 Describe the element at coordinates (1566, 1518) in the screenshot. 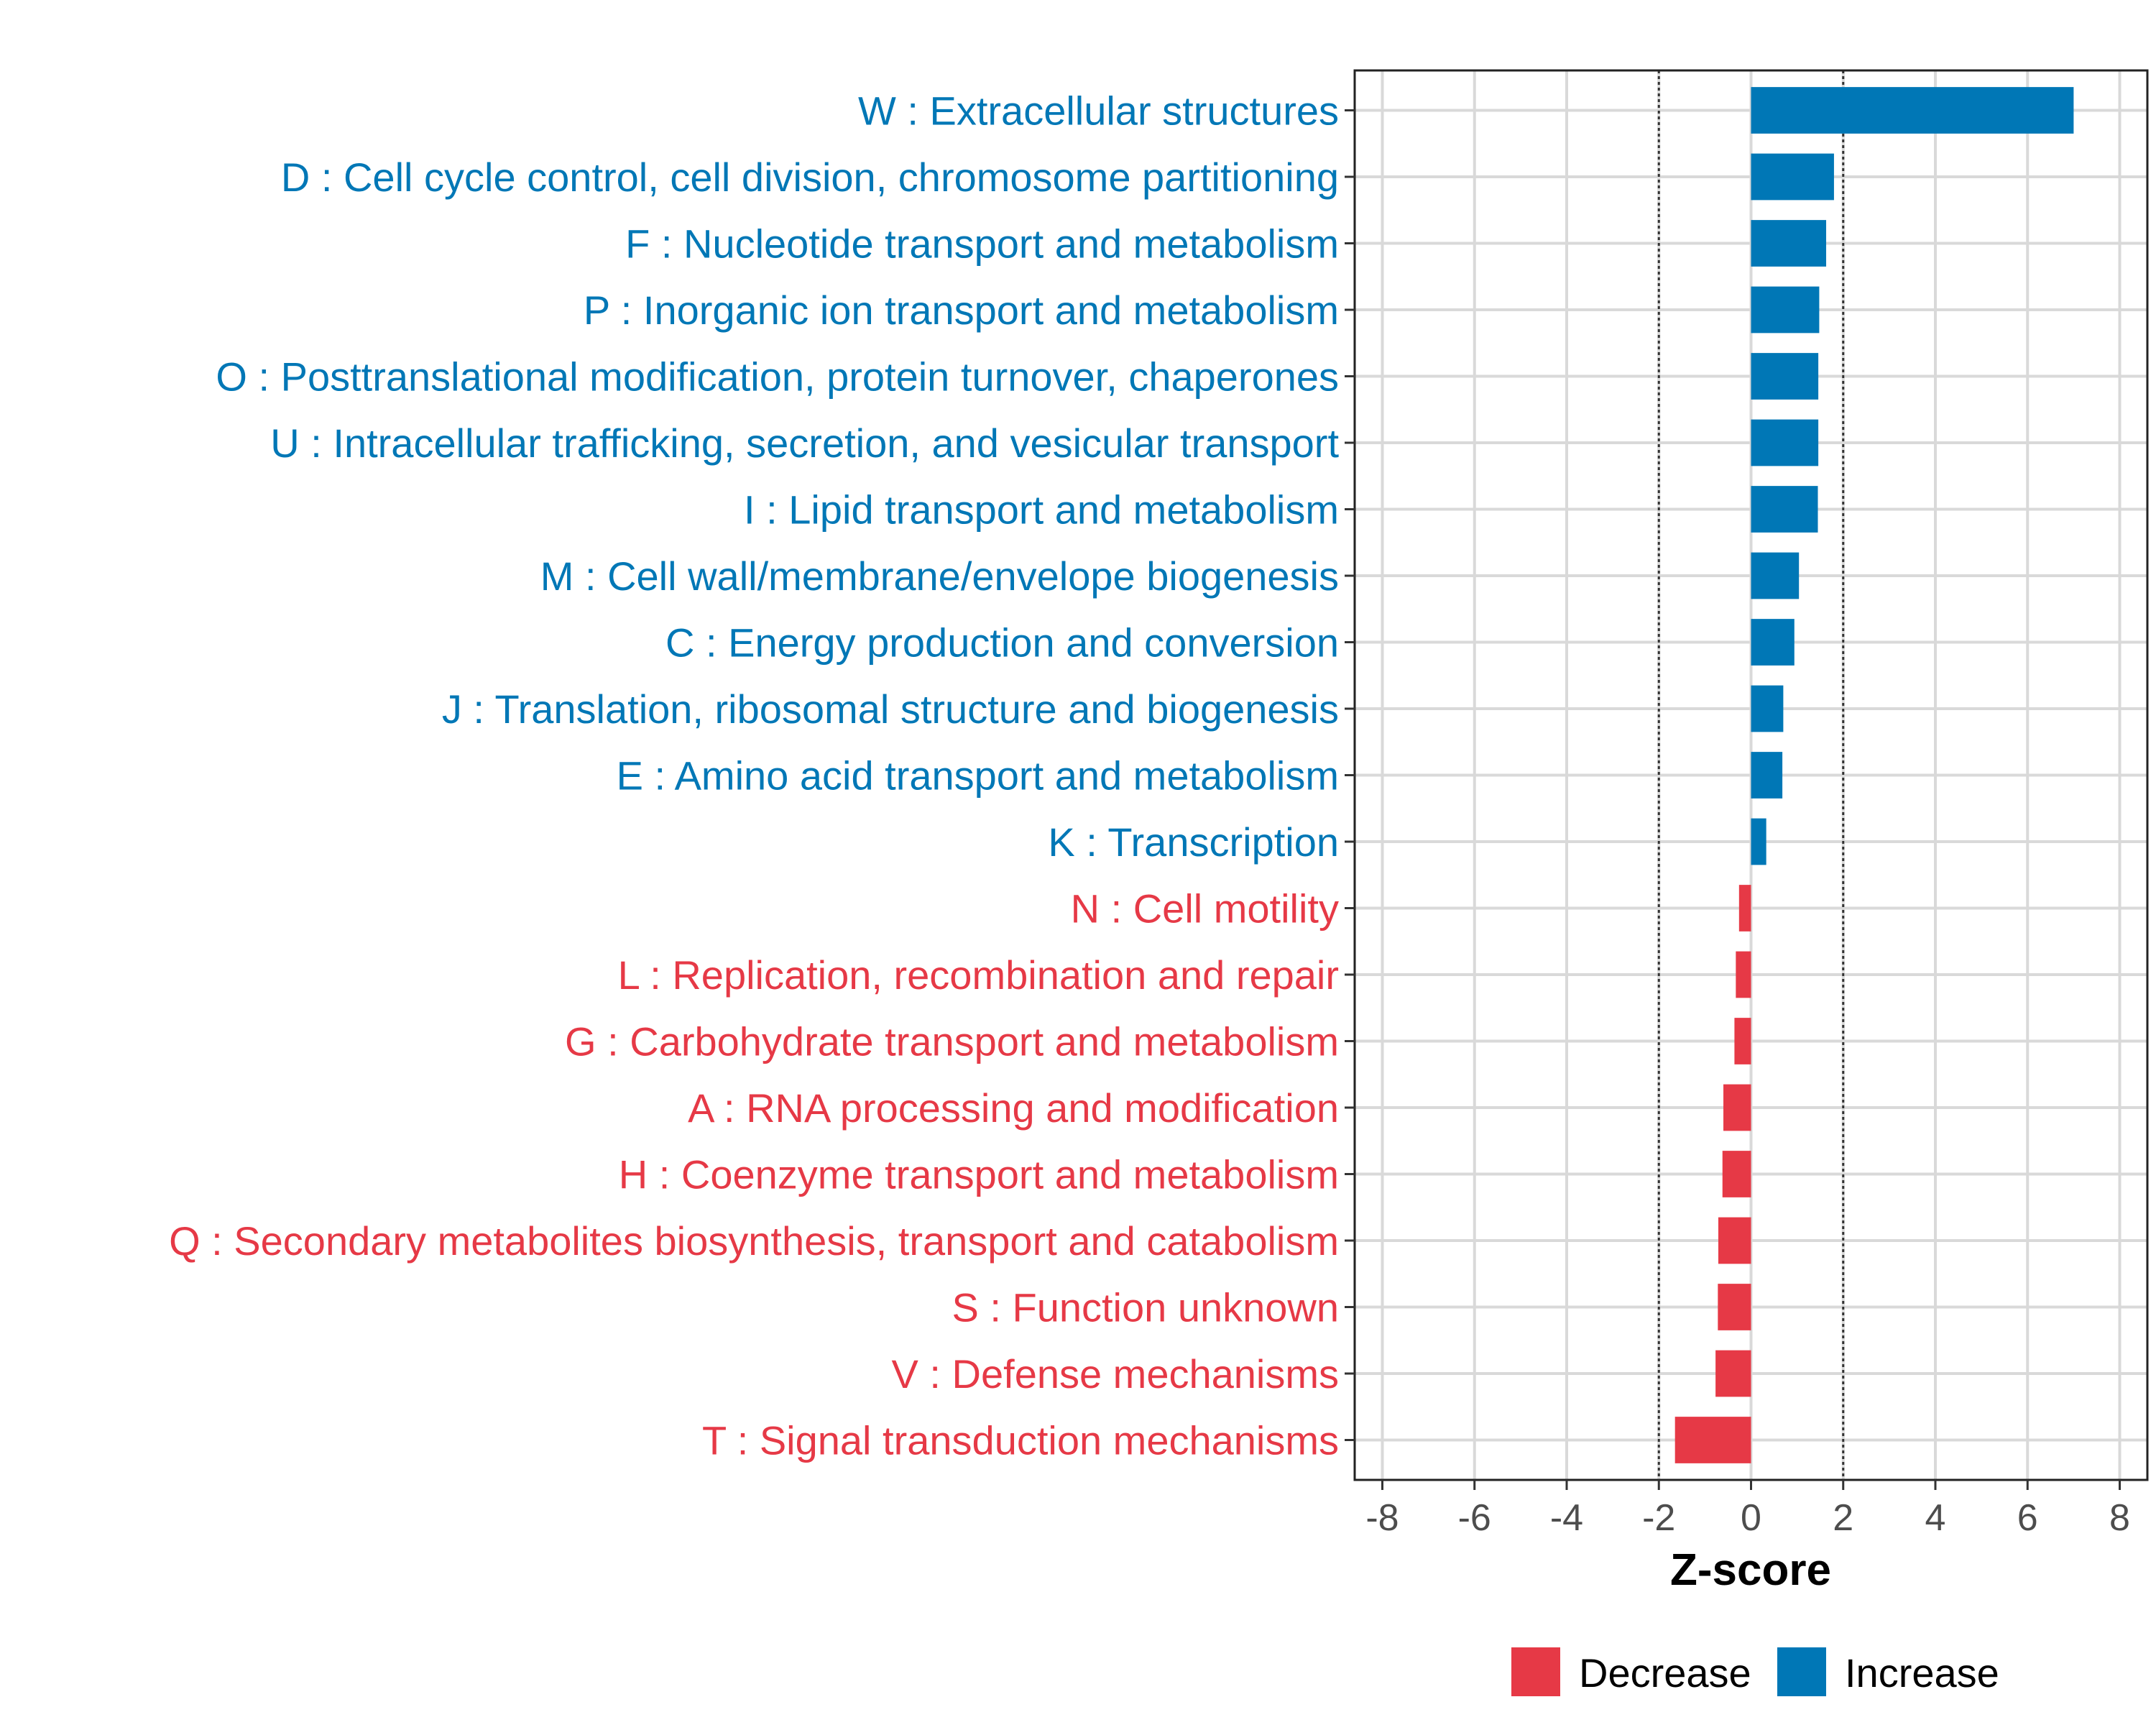

I see `x-tick-label: -4` at that location.